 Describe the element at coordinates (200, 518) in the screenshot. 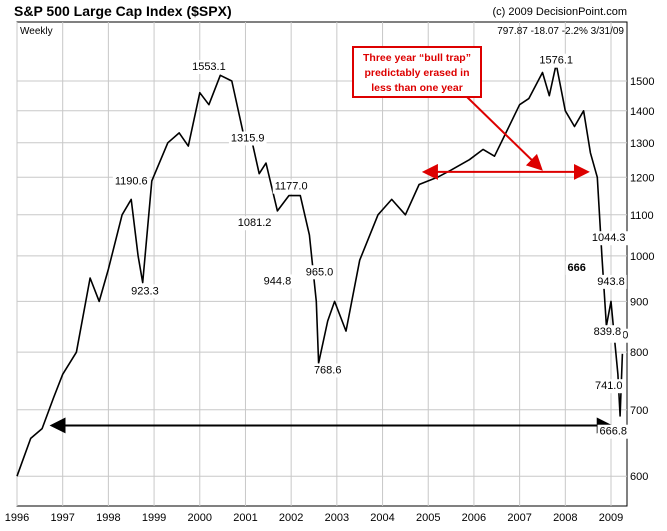

I see `x-tick-label: 2000` at that location.